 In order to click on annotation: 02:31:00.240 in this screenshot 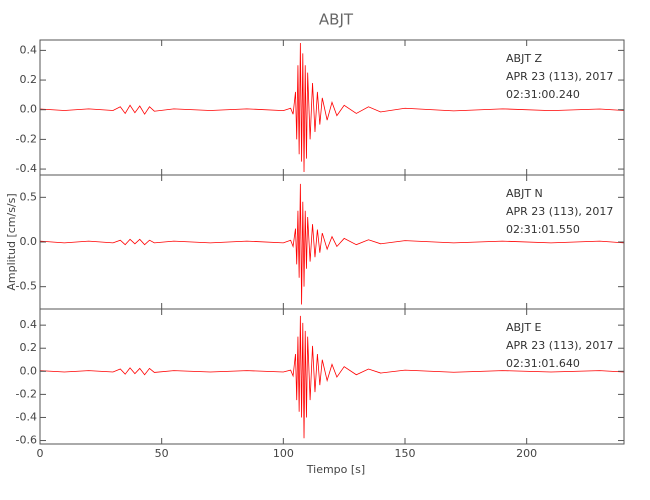, I will do `click(543, 94)`.